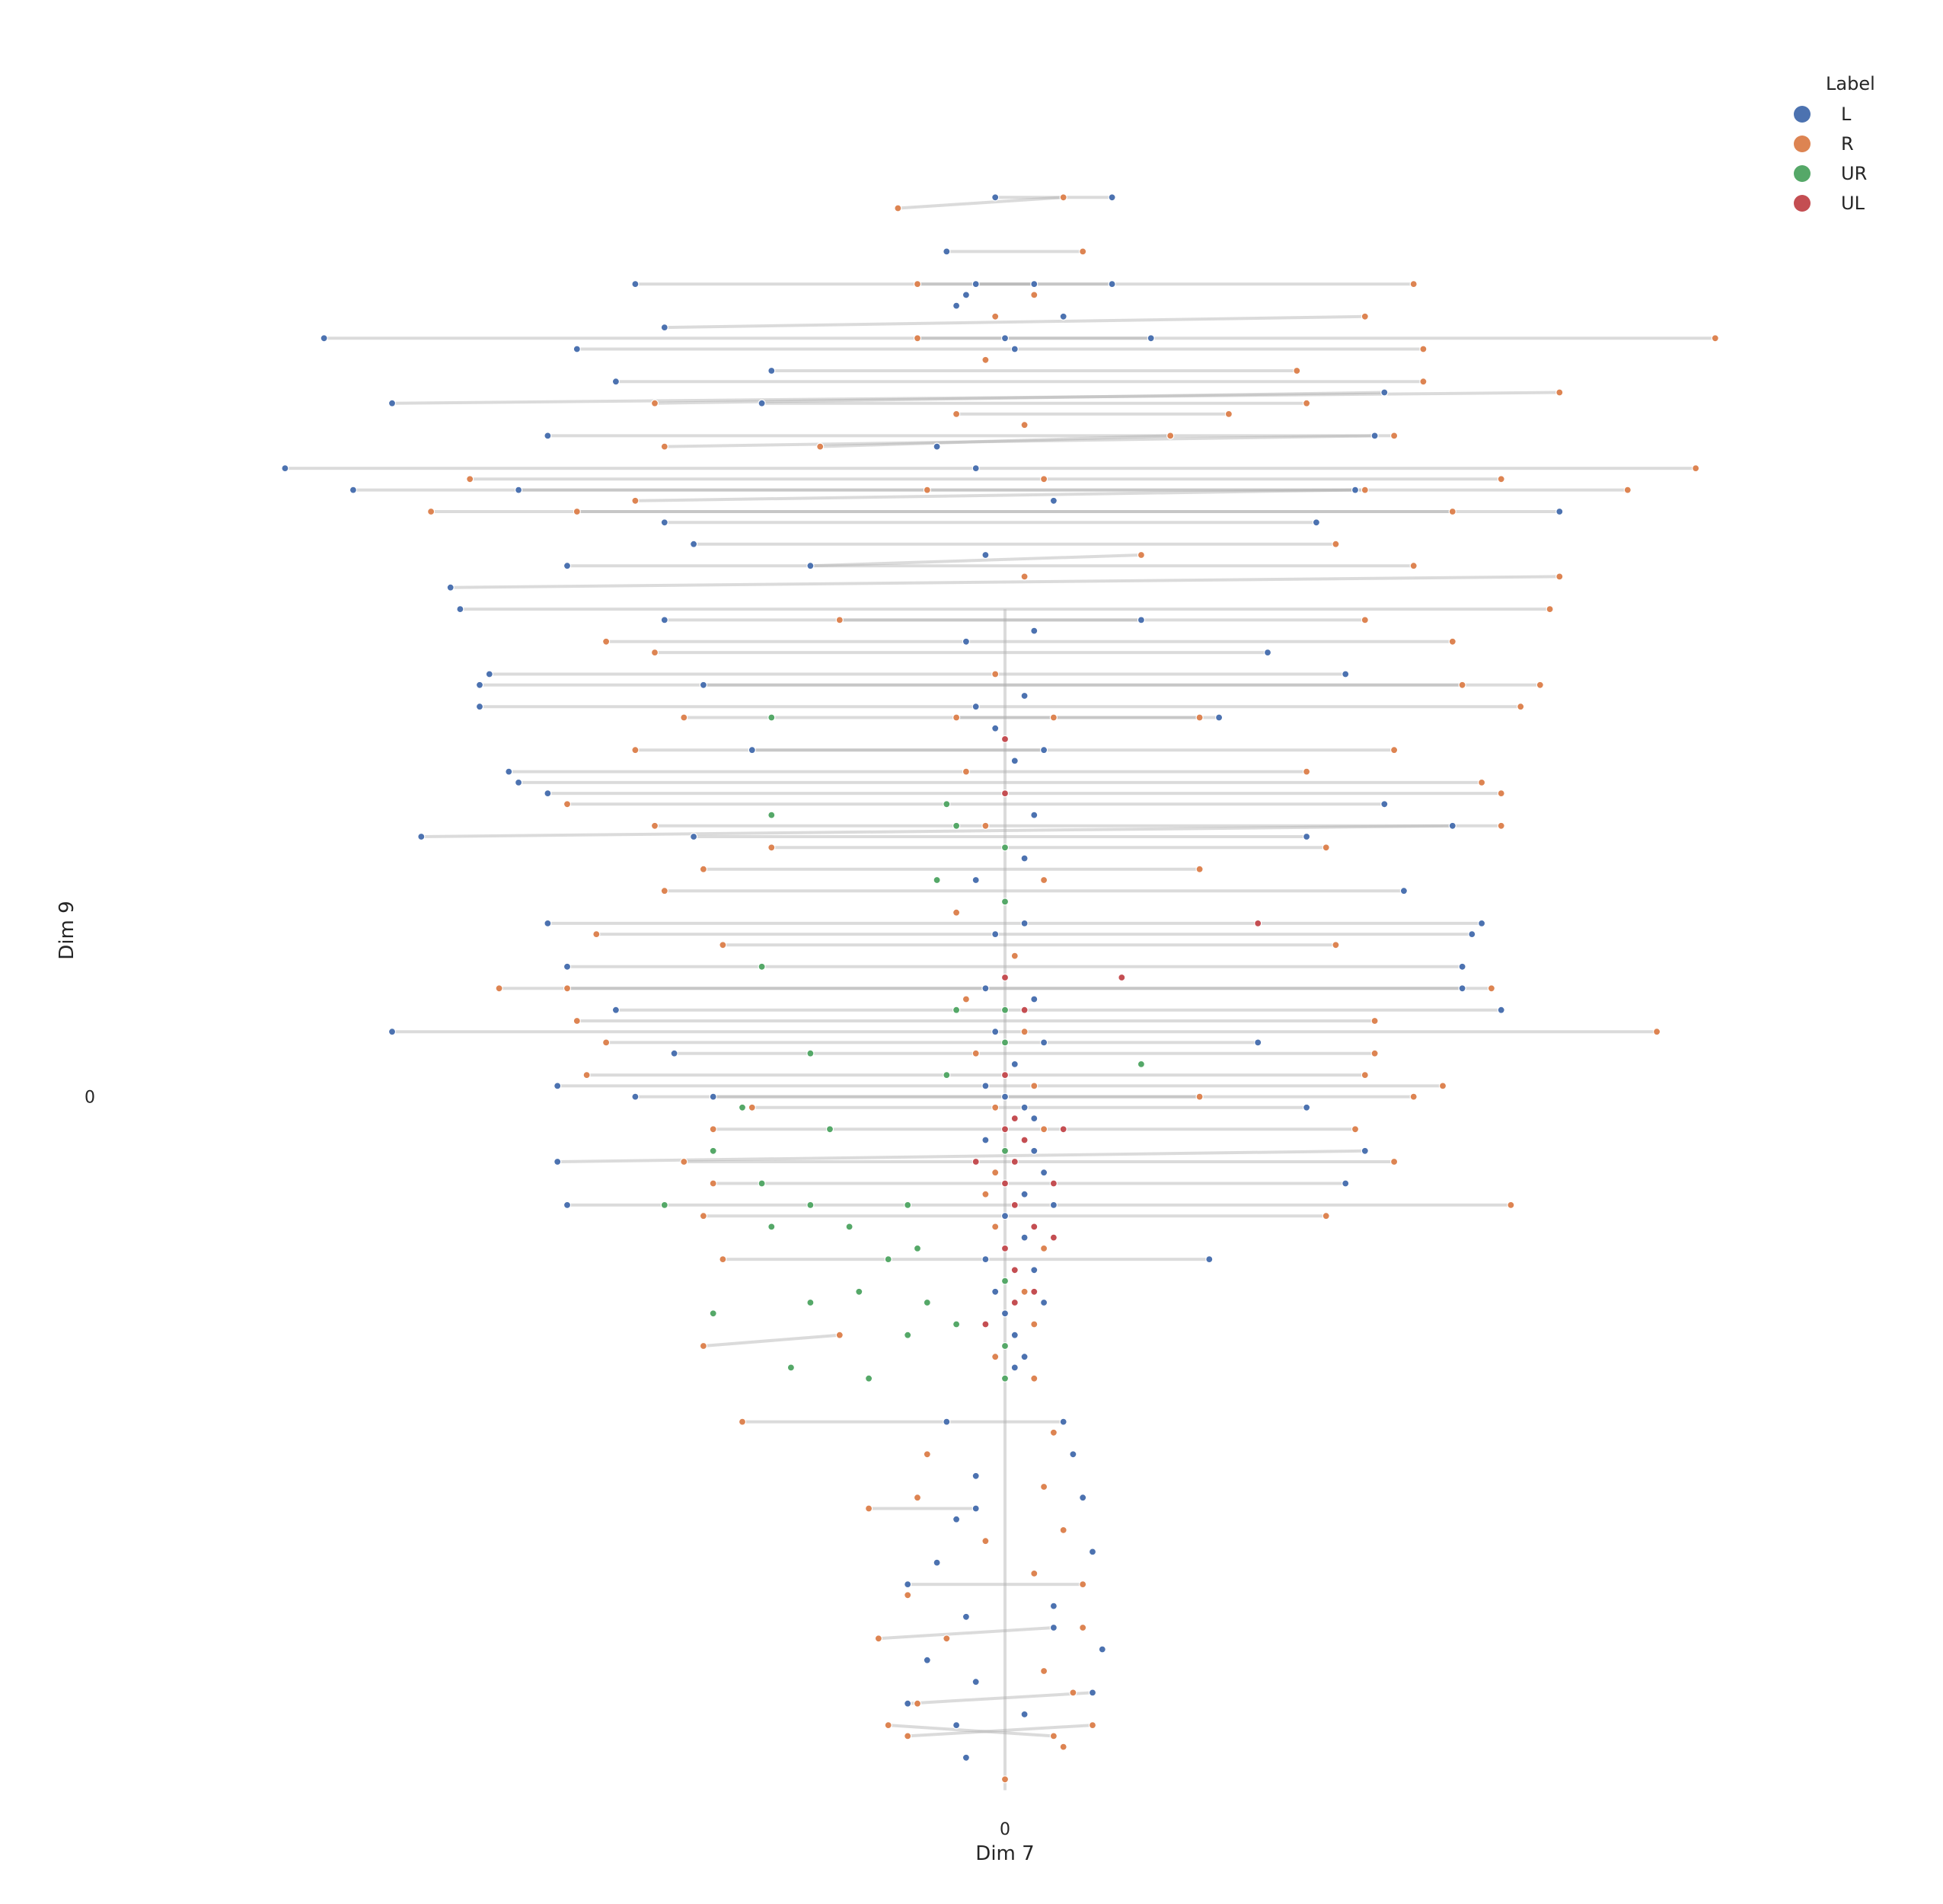 The height and width of the screenshot is (1904, 1943). Describe the element at coordinates (1834, 143) in the screenshot. I see `legend: Label LR UR UL` at that location.